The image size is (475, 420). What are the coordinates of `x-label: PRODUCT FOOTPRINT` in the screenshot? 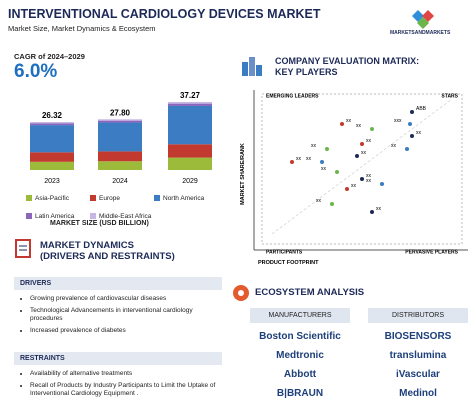 It's located at (288, 263).